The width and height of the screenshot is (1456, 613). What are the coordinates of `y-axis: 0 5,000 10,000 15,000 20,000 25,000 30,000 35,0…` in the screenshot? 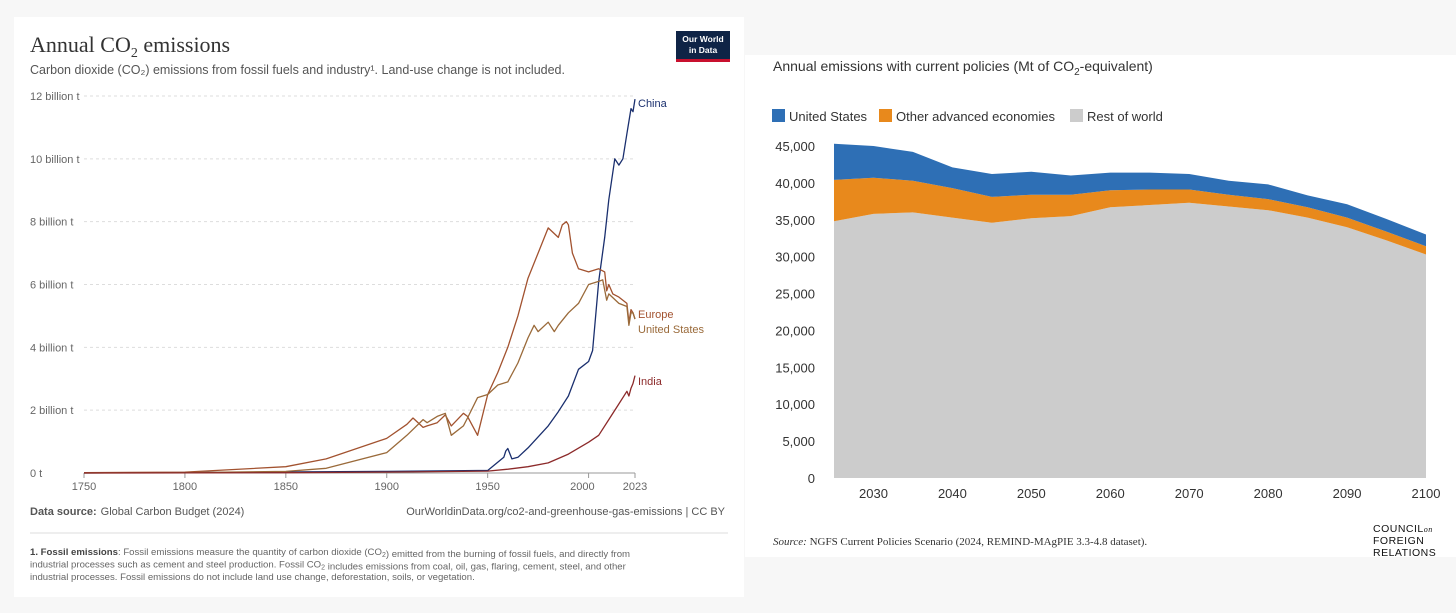 It's located at (795, 312).